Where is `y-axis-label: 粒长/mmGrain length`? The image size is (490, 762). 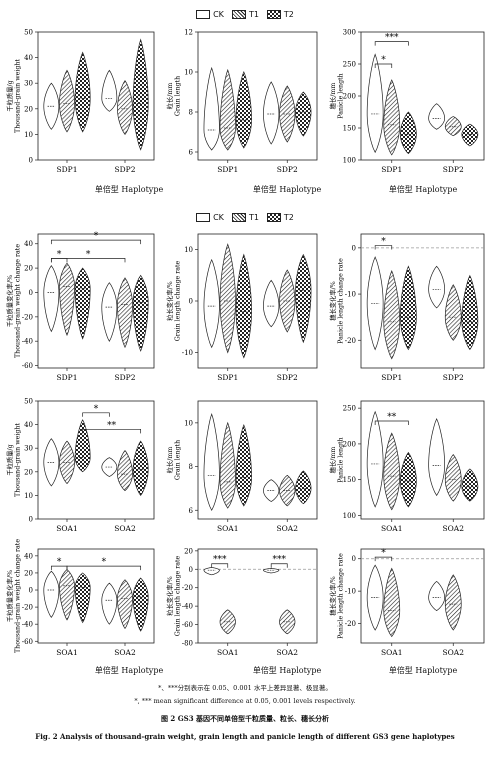 y-axis-label: 粒长/mmGrain length is located at coordinates (173, 96).